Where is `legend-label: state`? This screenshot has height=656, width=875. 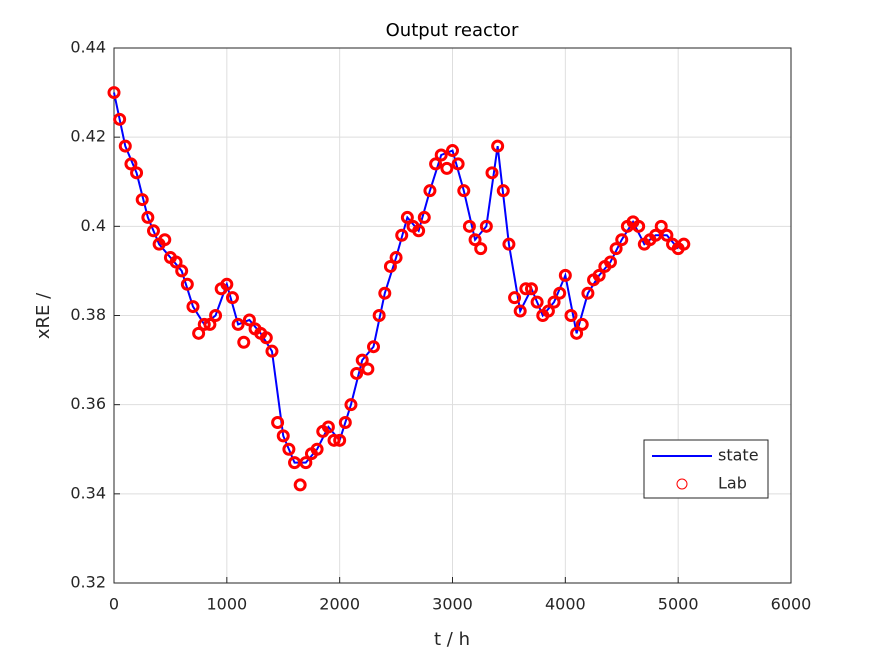
legend-label: state is located at coordinates (738, 455).